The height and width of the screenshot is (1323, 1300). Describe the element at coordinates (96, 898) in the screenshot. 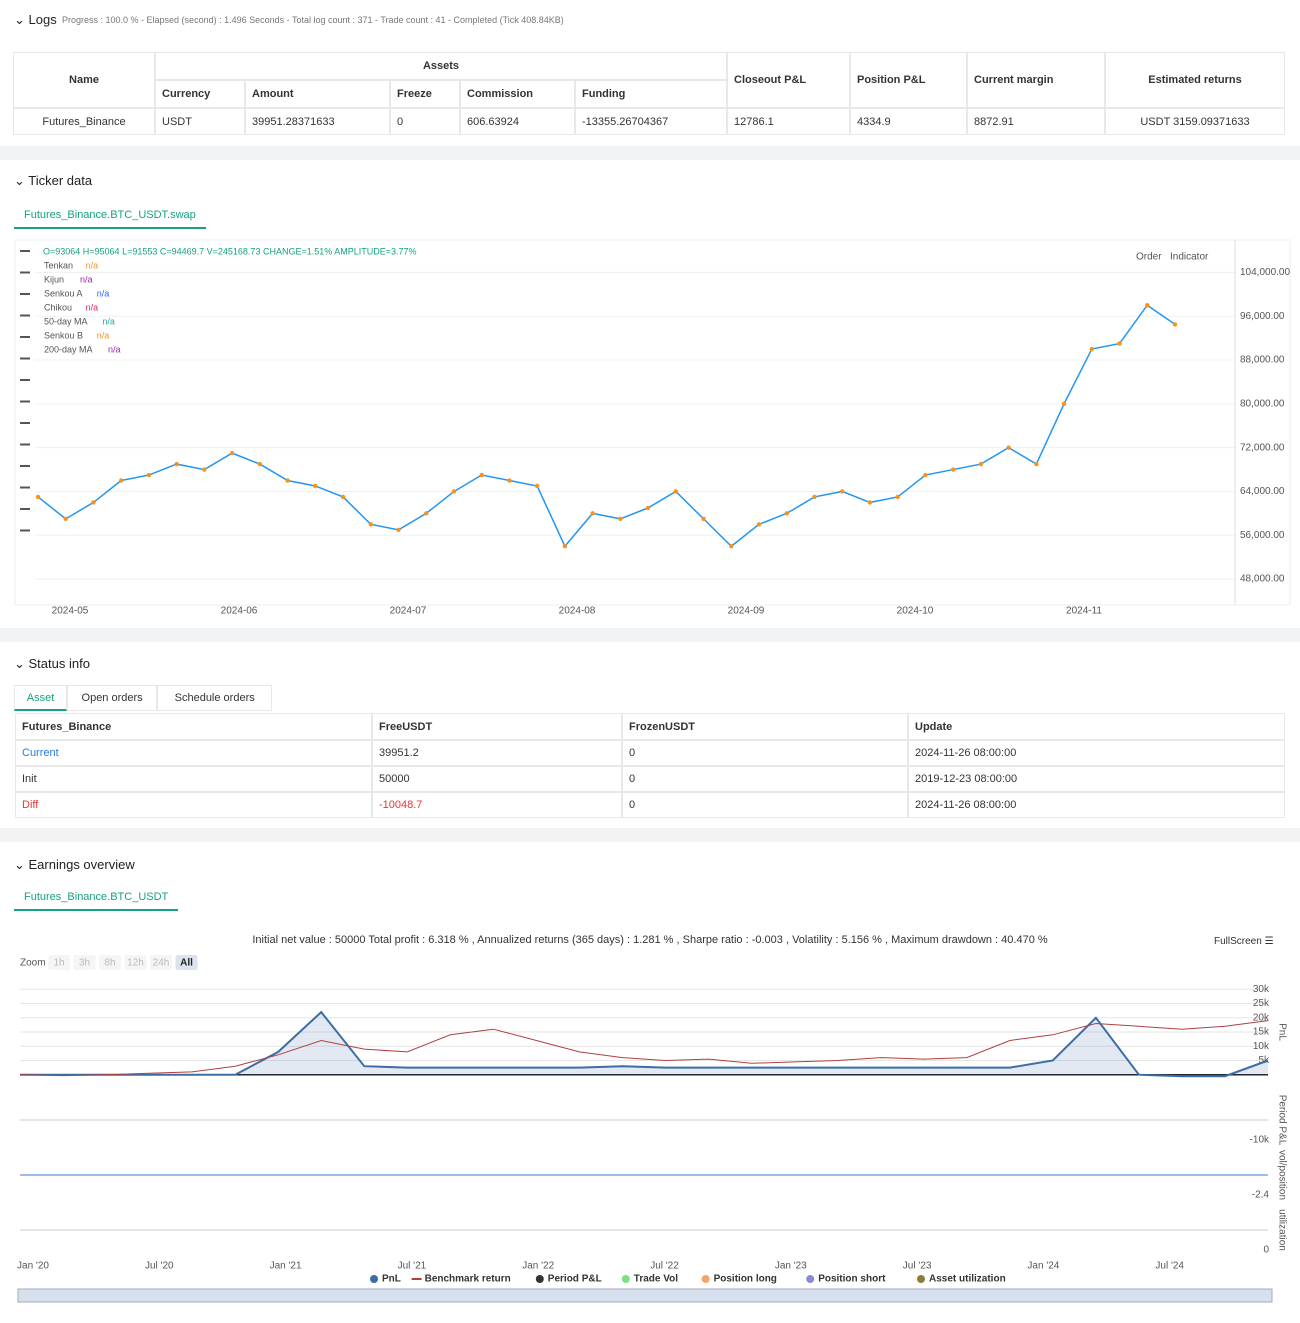

I see `tab: Futures_Binance.BTC_USDT` at that location.